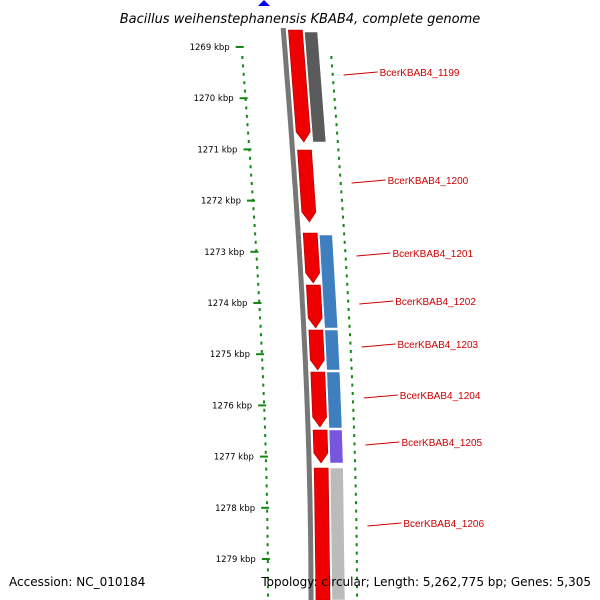  I want to click on backbone-line, so click(297, 313).